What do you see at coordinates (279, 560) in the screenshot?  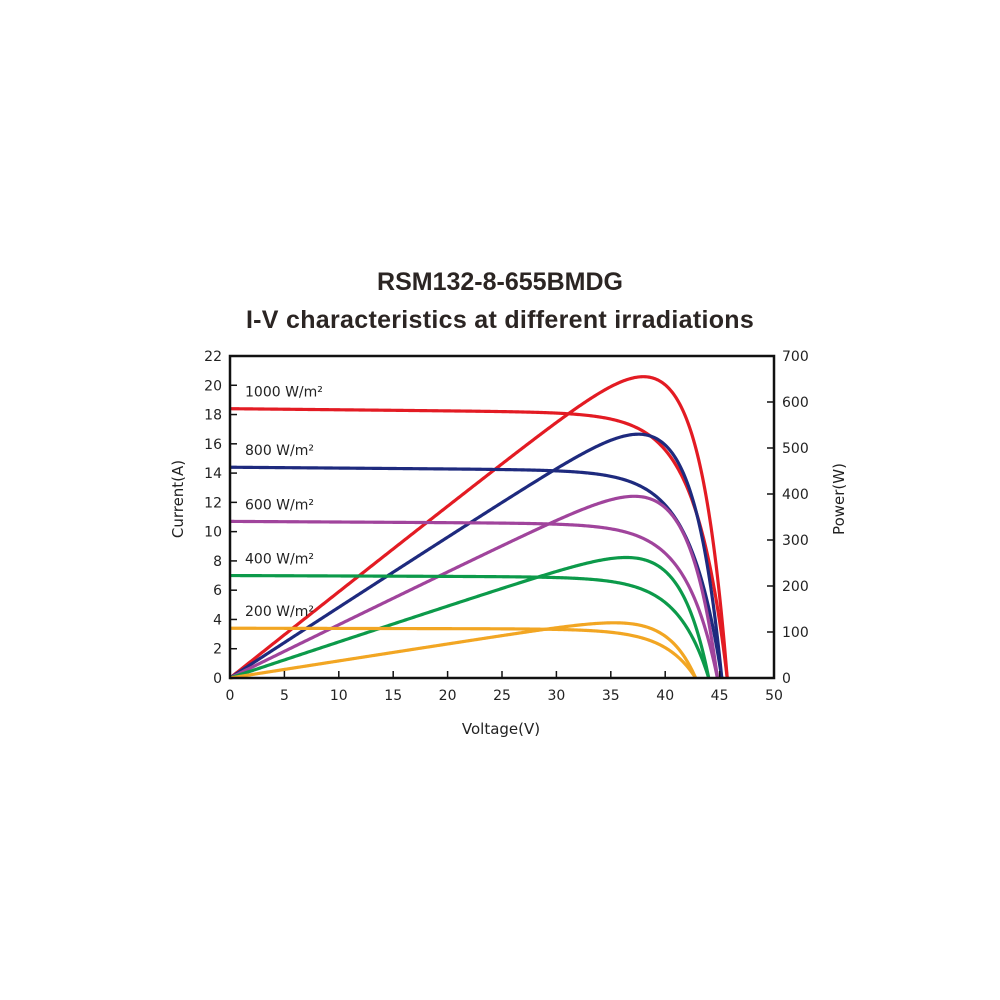 I see `irradiance-label: 400 W/m²` at bounding box center [279, 560].